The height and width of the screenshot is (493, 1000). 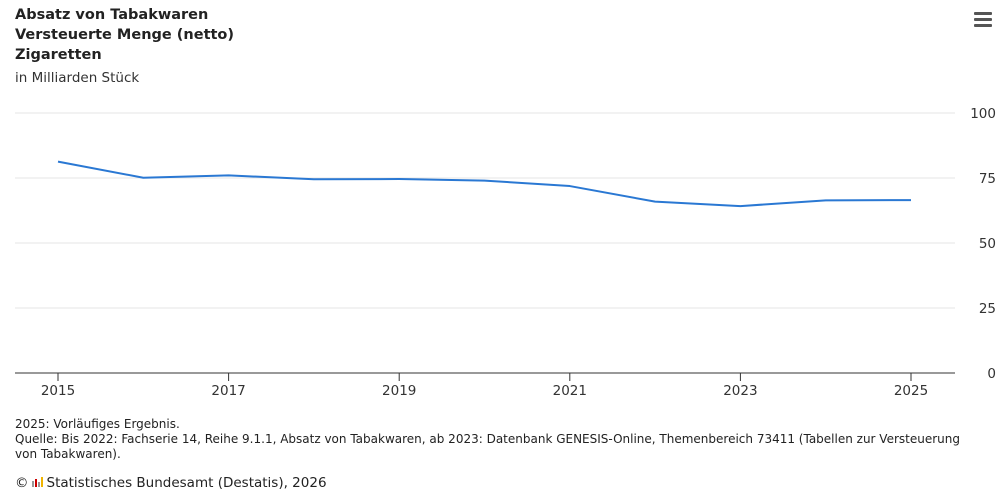 I want to click on x-tick-label: 2019, so click(x=399, y=391).